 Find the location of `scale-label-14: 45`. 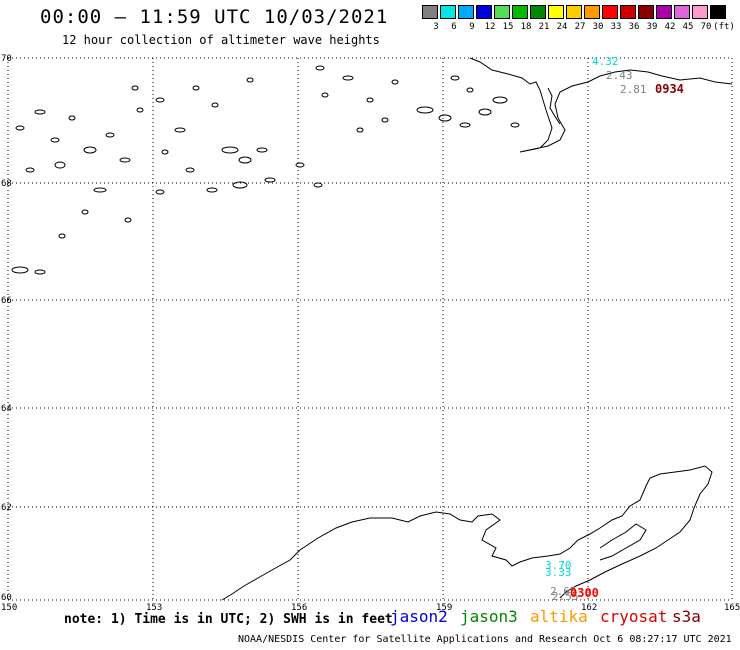

scale-label-14: 45 is located at coordinates (688, 27).